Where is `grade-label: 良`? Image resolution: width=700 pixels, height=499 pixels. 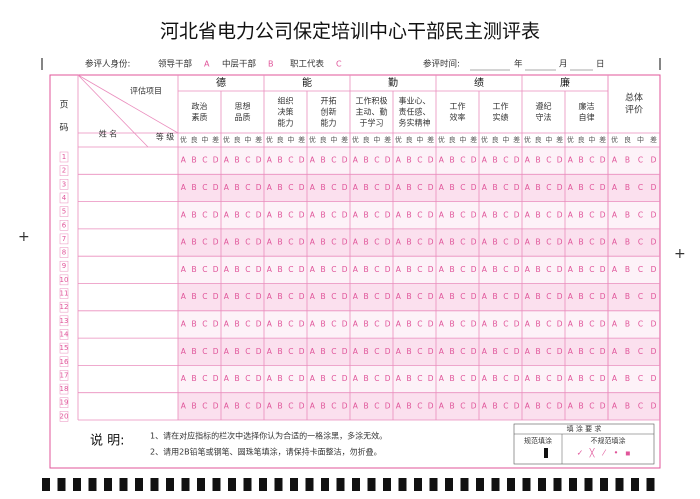 grade-label: 良 is located at coordinates (366, 139).